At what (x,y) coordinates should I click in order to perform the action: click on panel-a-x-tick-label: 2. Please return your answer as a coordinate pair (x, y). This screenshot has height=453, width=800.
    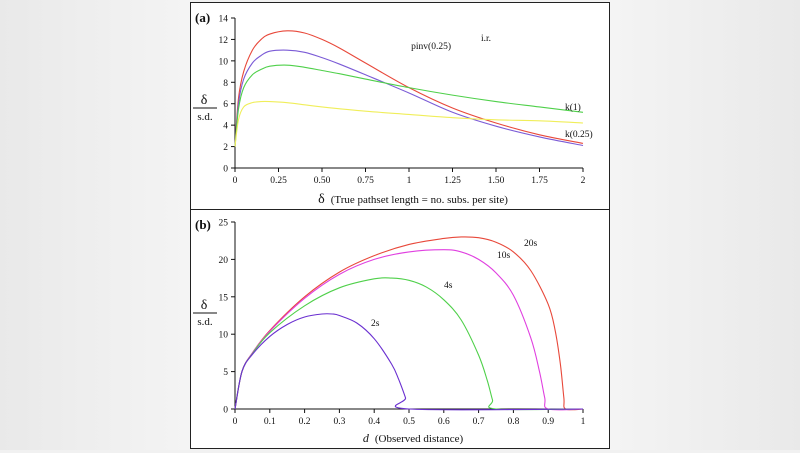
    Looking at the image, I should click on (583, 181).